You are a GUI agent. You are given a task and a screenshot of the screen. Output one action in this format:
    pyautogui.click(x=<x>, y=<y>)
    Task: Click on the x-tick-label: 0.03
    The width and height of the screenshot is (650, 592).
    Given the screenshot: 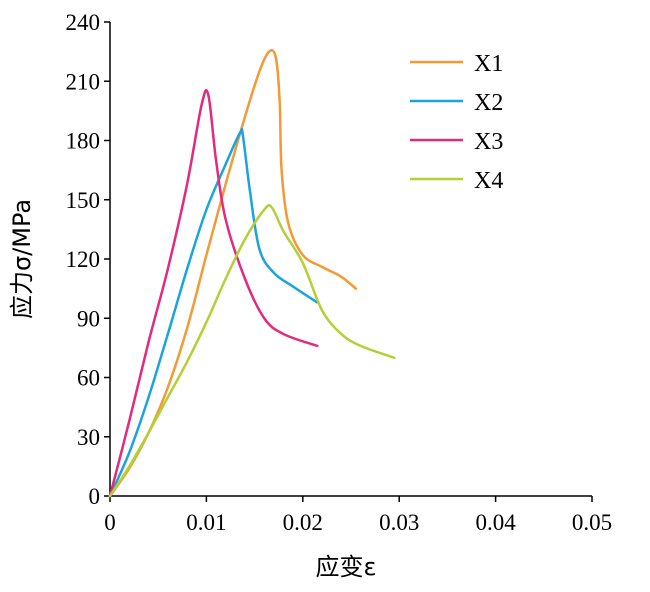 What is the action you would take?
    pyautogui.click(x=399, y=522)
    